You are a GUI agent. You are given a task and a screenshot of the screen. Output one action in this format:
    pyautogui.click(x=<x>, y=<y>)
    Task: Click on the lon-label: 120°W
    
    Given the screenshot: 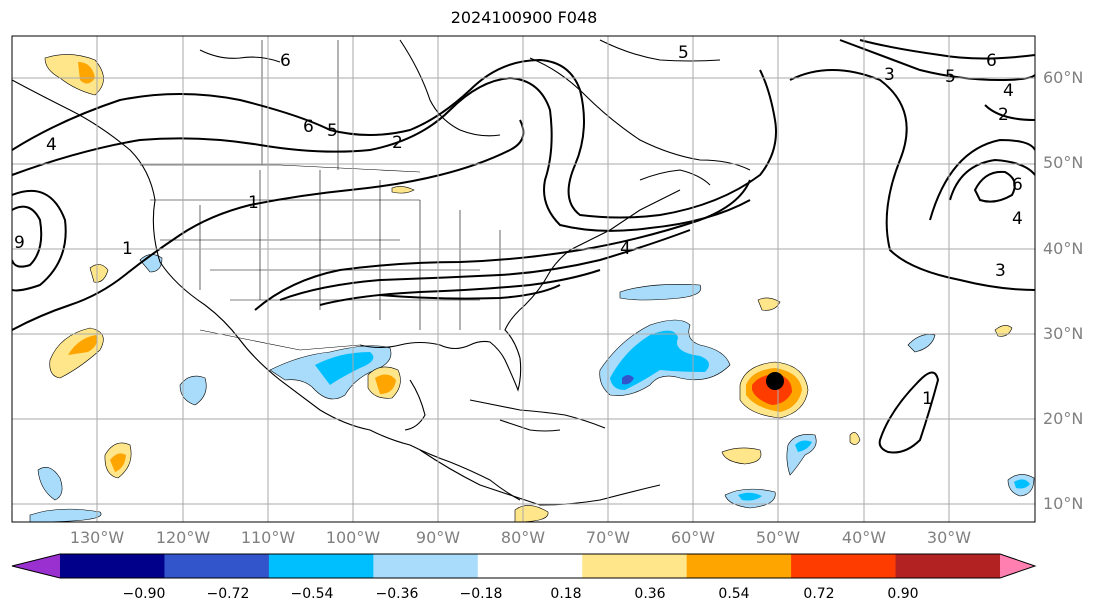 What is the action you would take?
    pyautogui.click(x=183, y=537)
    